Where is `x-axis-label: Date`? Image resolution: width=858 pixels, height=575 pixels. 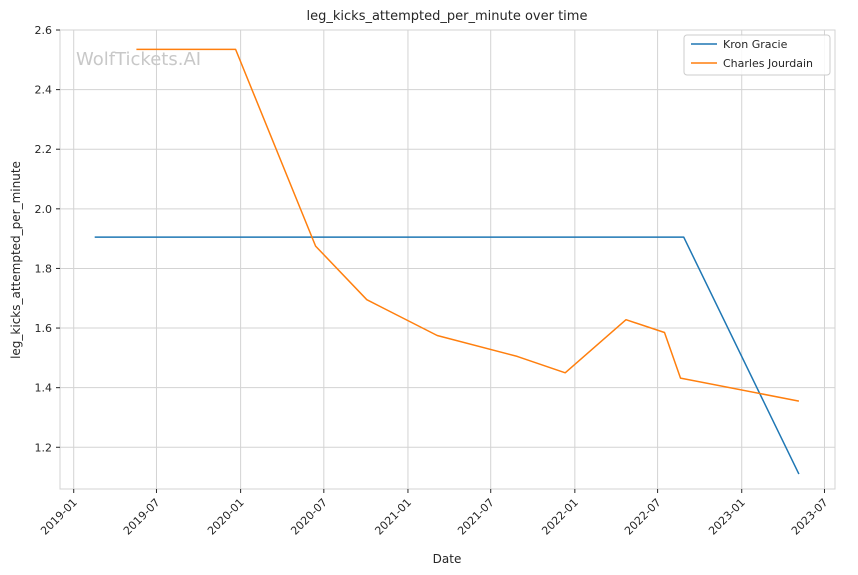 x-axis-label: Date is located at coordinates (447, 559).